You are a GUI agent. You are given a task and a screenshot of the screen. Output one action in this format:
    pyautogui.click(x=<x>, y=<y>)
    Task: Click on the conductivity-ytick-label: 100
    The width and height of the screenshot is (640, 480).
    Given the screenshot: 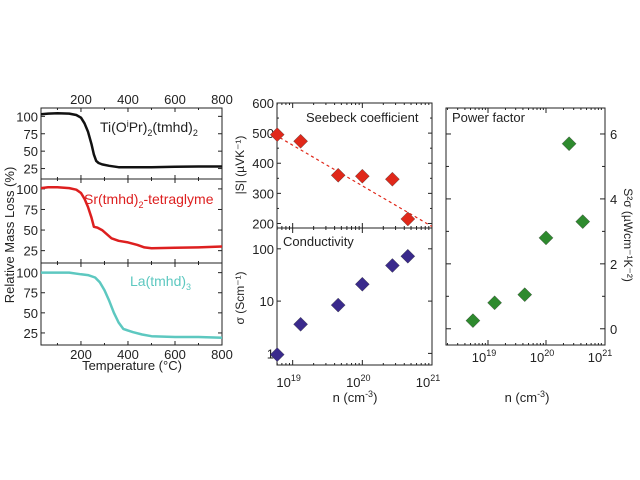 What is the action you would take?
    pyautogui.click(x=263, y=249)
    